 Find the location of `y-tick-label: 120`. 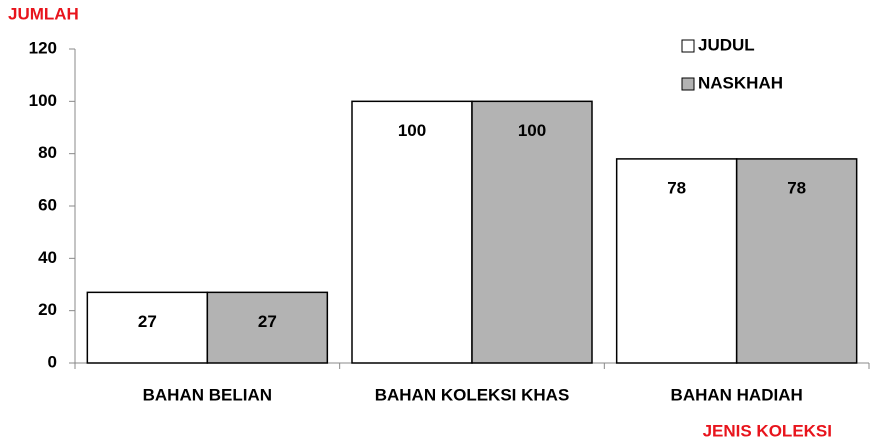

y-tick-label: 120 is located at coordinates (43, 47).